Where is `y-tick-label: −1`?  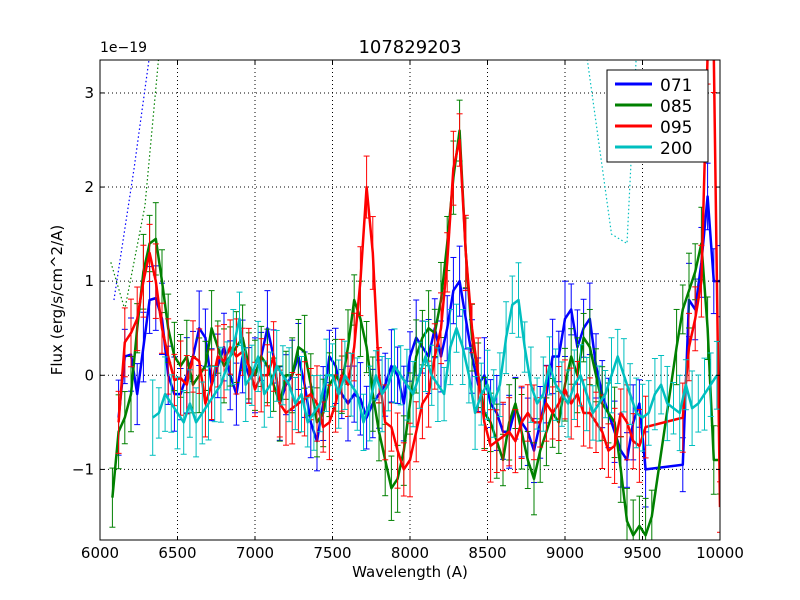
y-tick-label: −1 is located at coordinates (83, 469).